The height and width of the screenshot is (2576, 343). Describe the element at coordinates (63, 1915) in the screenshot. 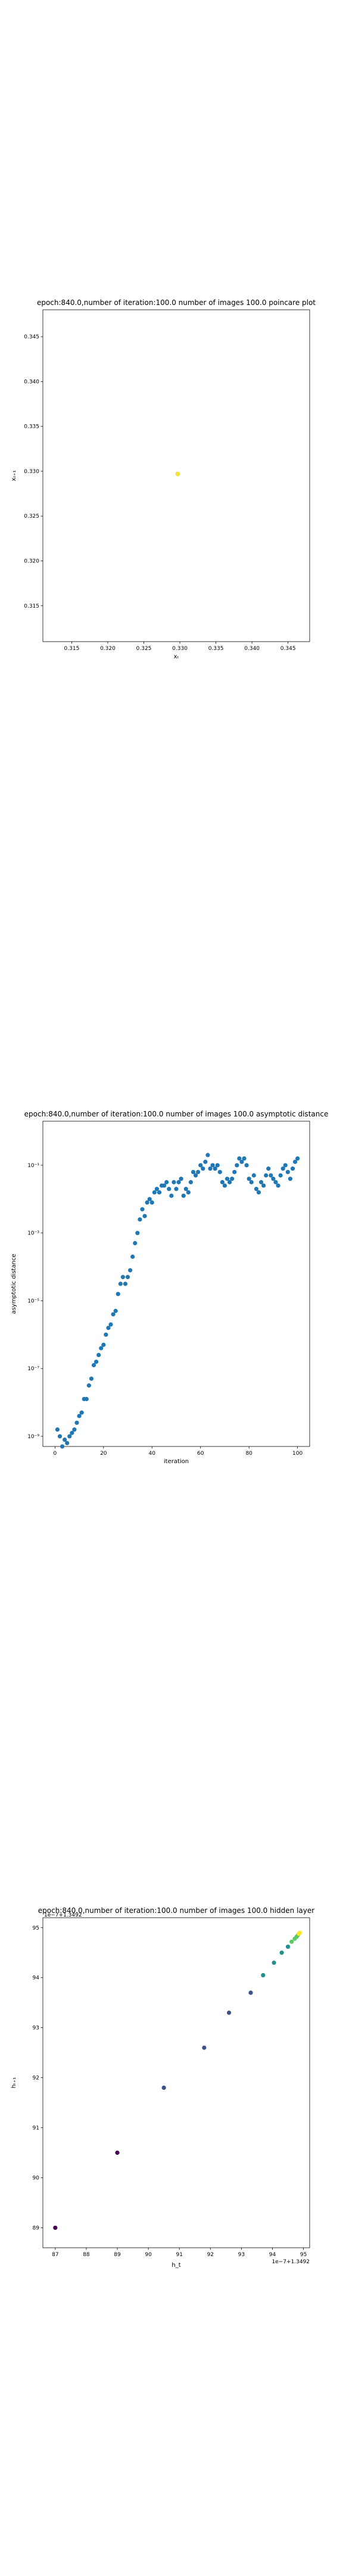

I see `y-offset-label: 1e−7+1.3492` at that location.